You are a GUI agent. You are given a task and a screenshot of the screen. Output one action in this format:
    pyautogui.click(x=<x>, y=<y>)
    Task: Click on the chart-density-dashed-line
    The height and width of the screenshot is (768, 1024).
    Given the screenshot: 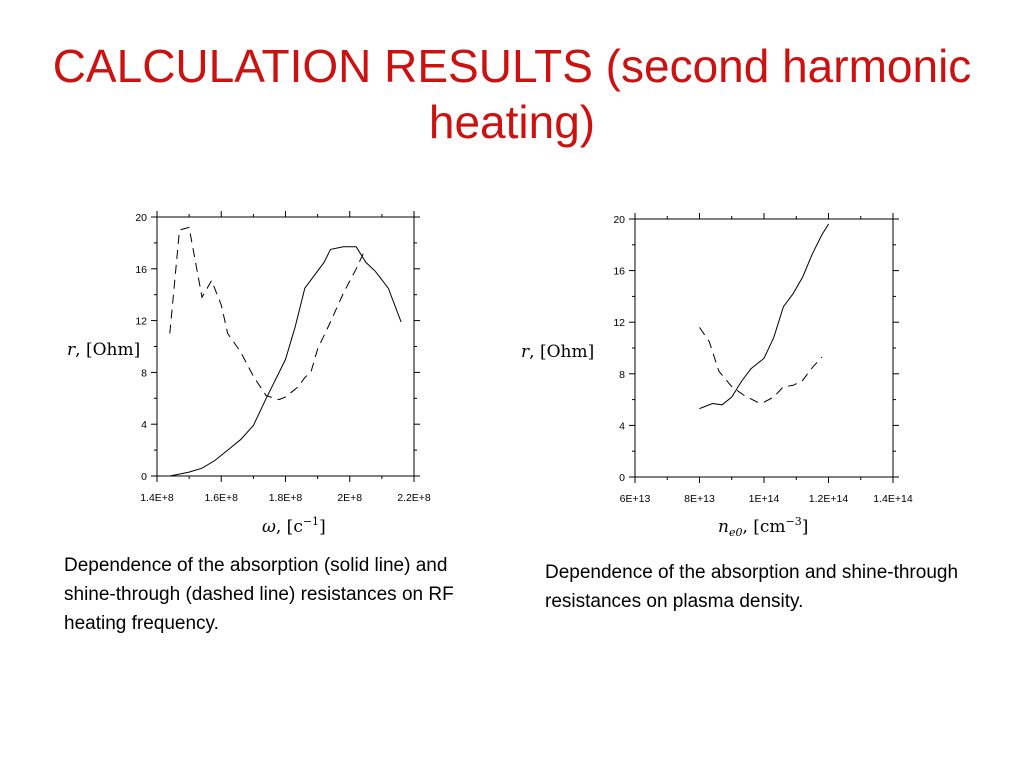 What is the action you would take?
    pyautogui.click(x=761, y=365)
    